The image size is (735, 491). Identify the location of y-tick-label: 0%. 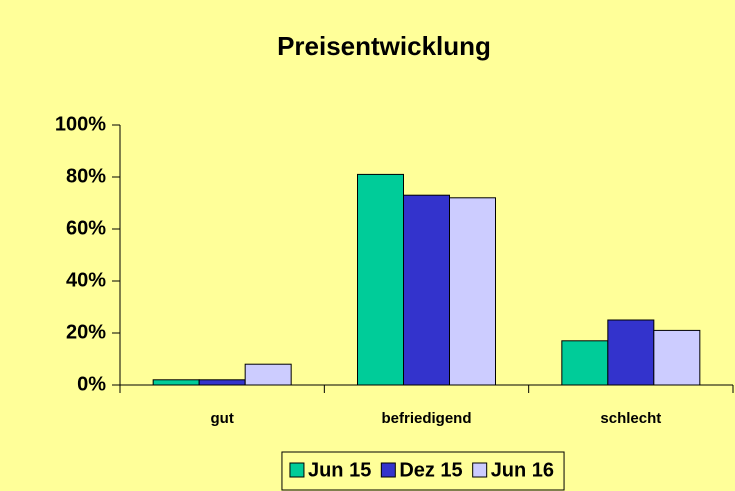
(91, 384).